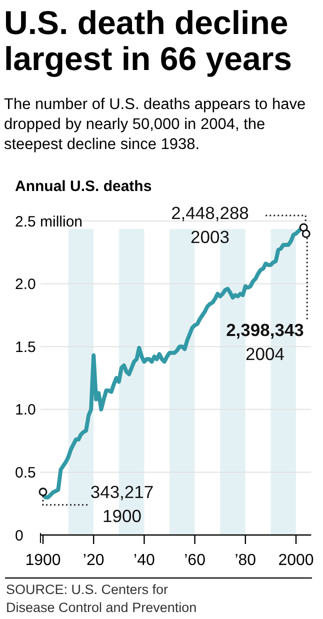  Describe the element at coordinates (93, 560) in the screenshot. I see `x-tick-label: ’20` at that location.